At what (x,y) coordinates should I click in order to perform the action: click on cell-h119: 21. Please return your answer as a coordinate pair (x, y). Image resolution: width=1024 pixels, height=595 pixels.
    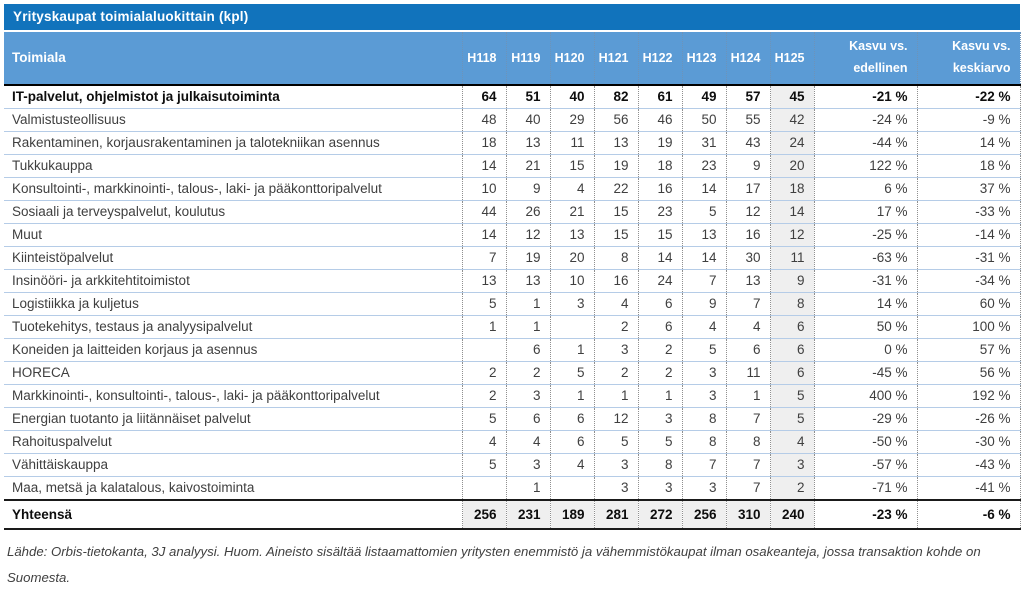
    Looking at the image, I should click on (527, 166).